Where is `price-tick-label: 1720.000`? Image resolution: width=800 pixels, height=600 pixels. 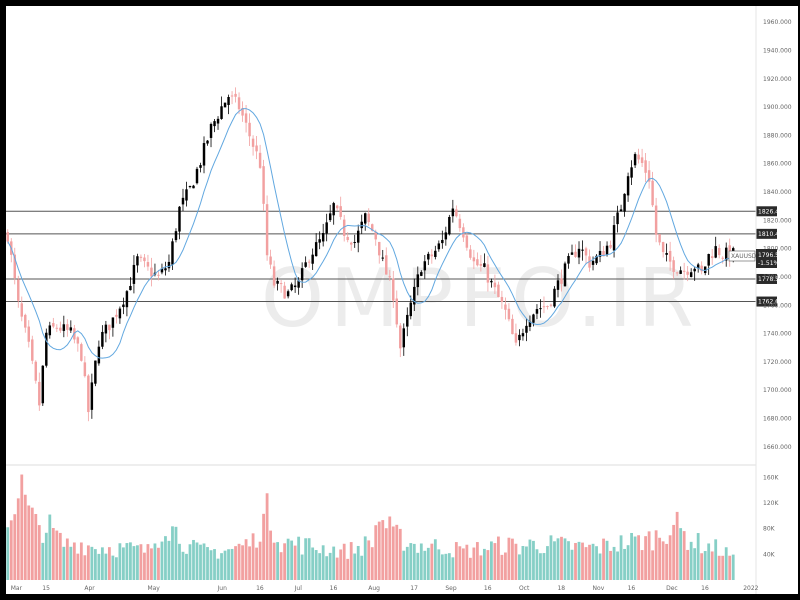
price-tick-label: 1720.000 is located at coordinates (777, 362).